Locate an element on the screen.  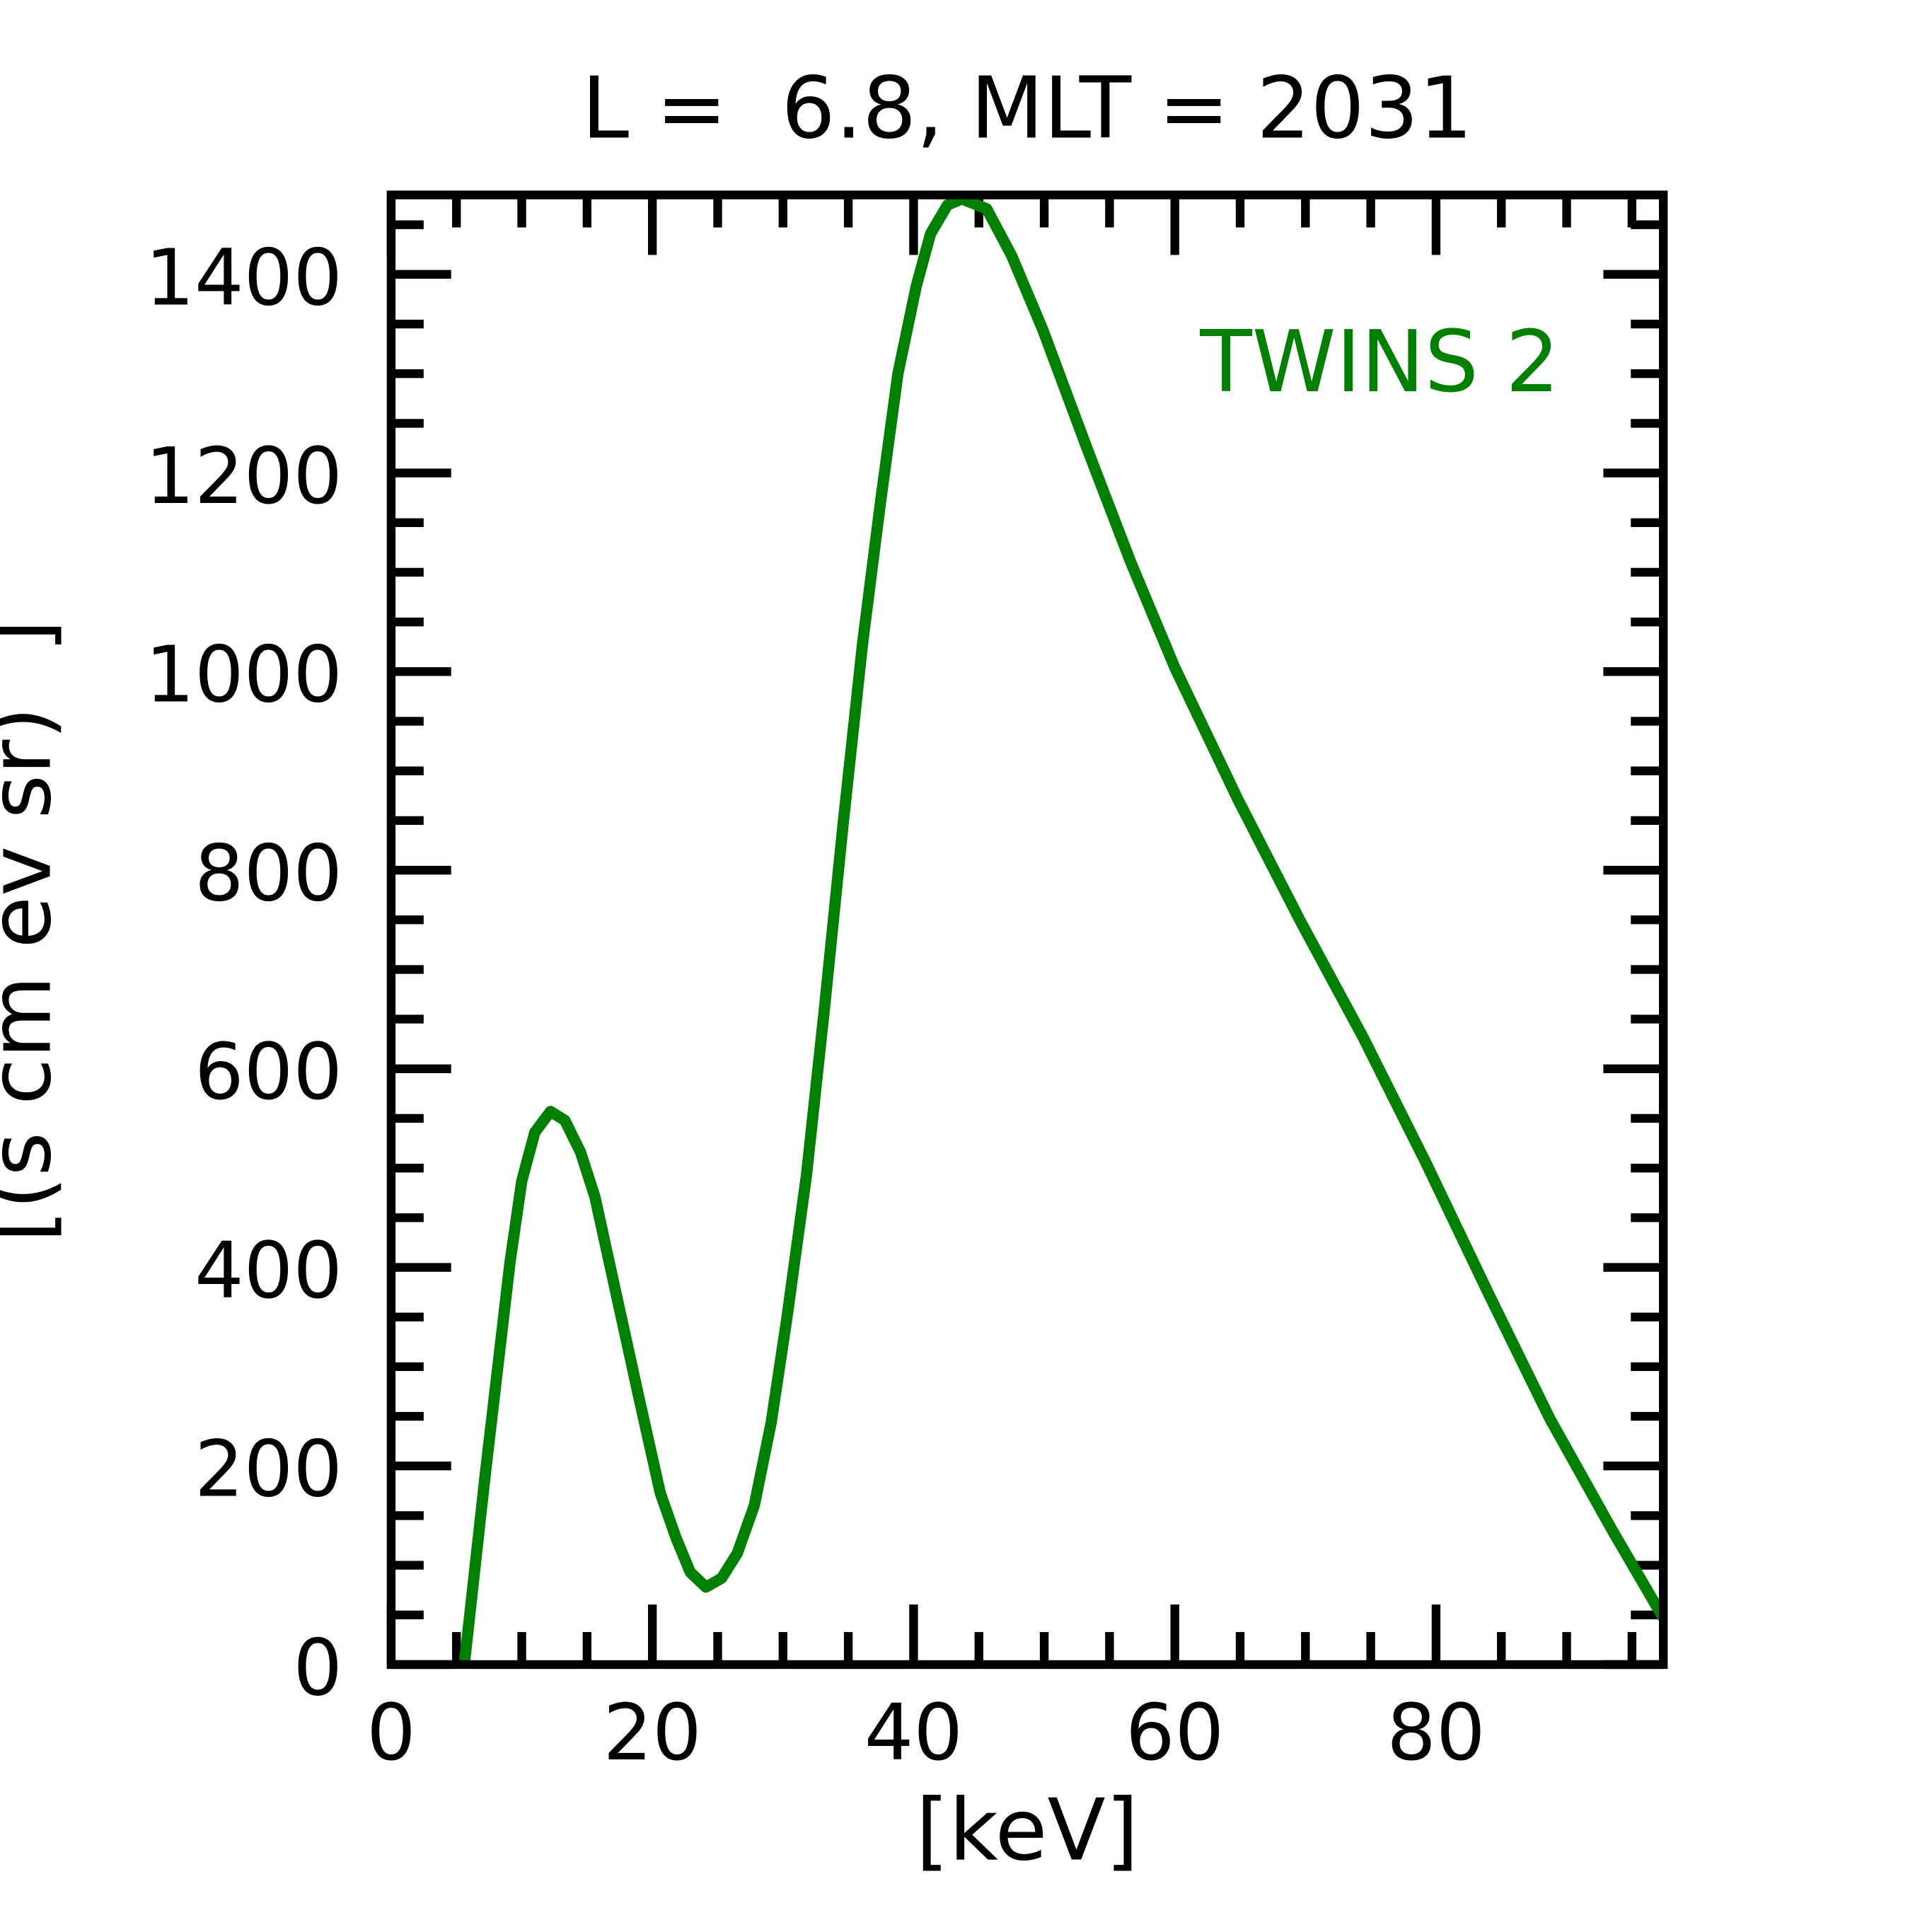
y-tick-label: 200 is located at coordinates (268, 1469).